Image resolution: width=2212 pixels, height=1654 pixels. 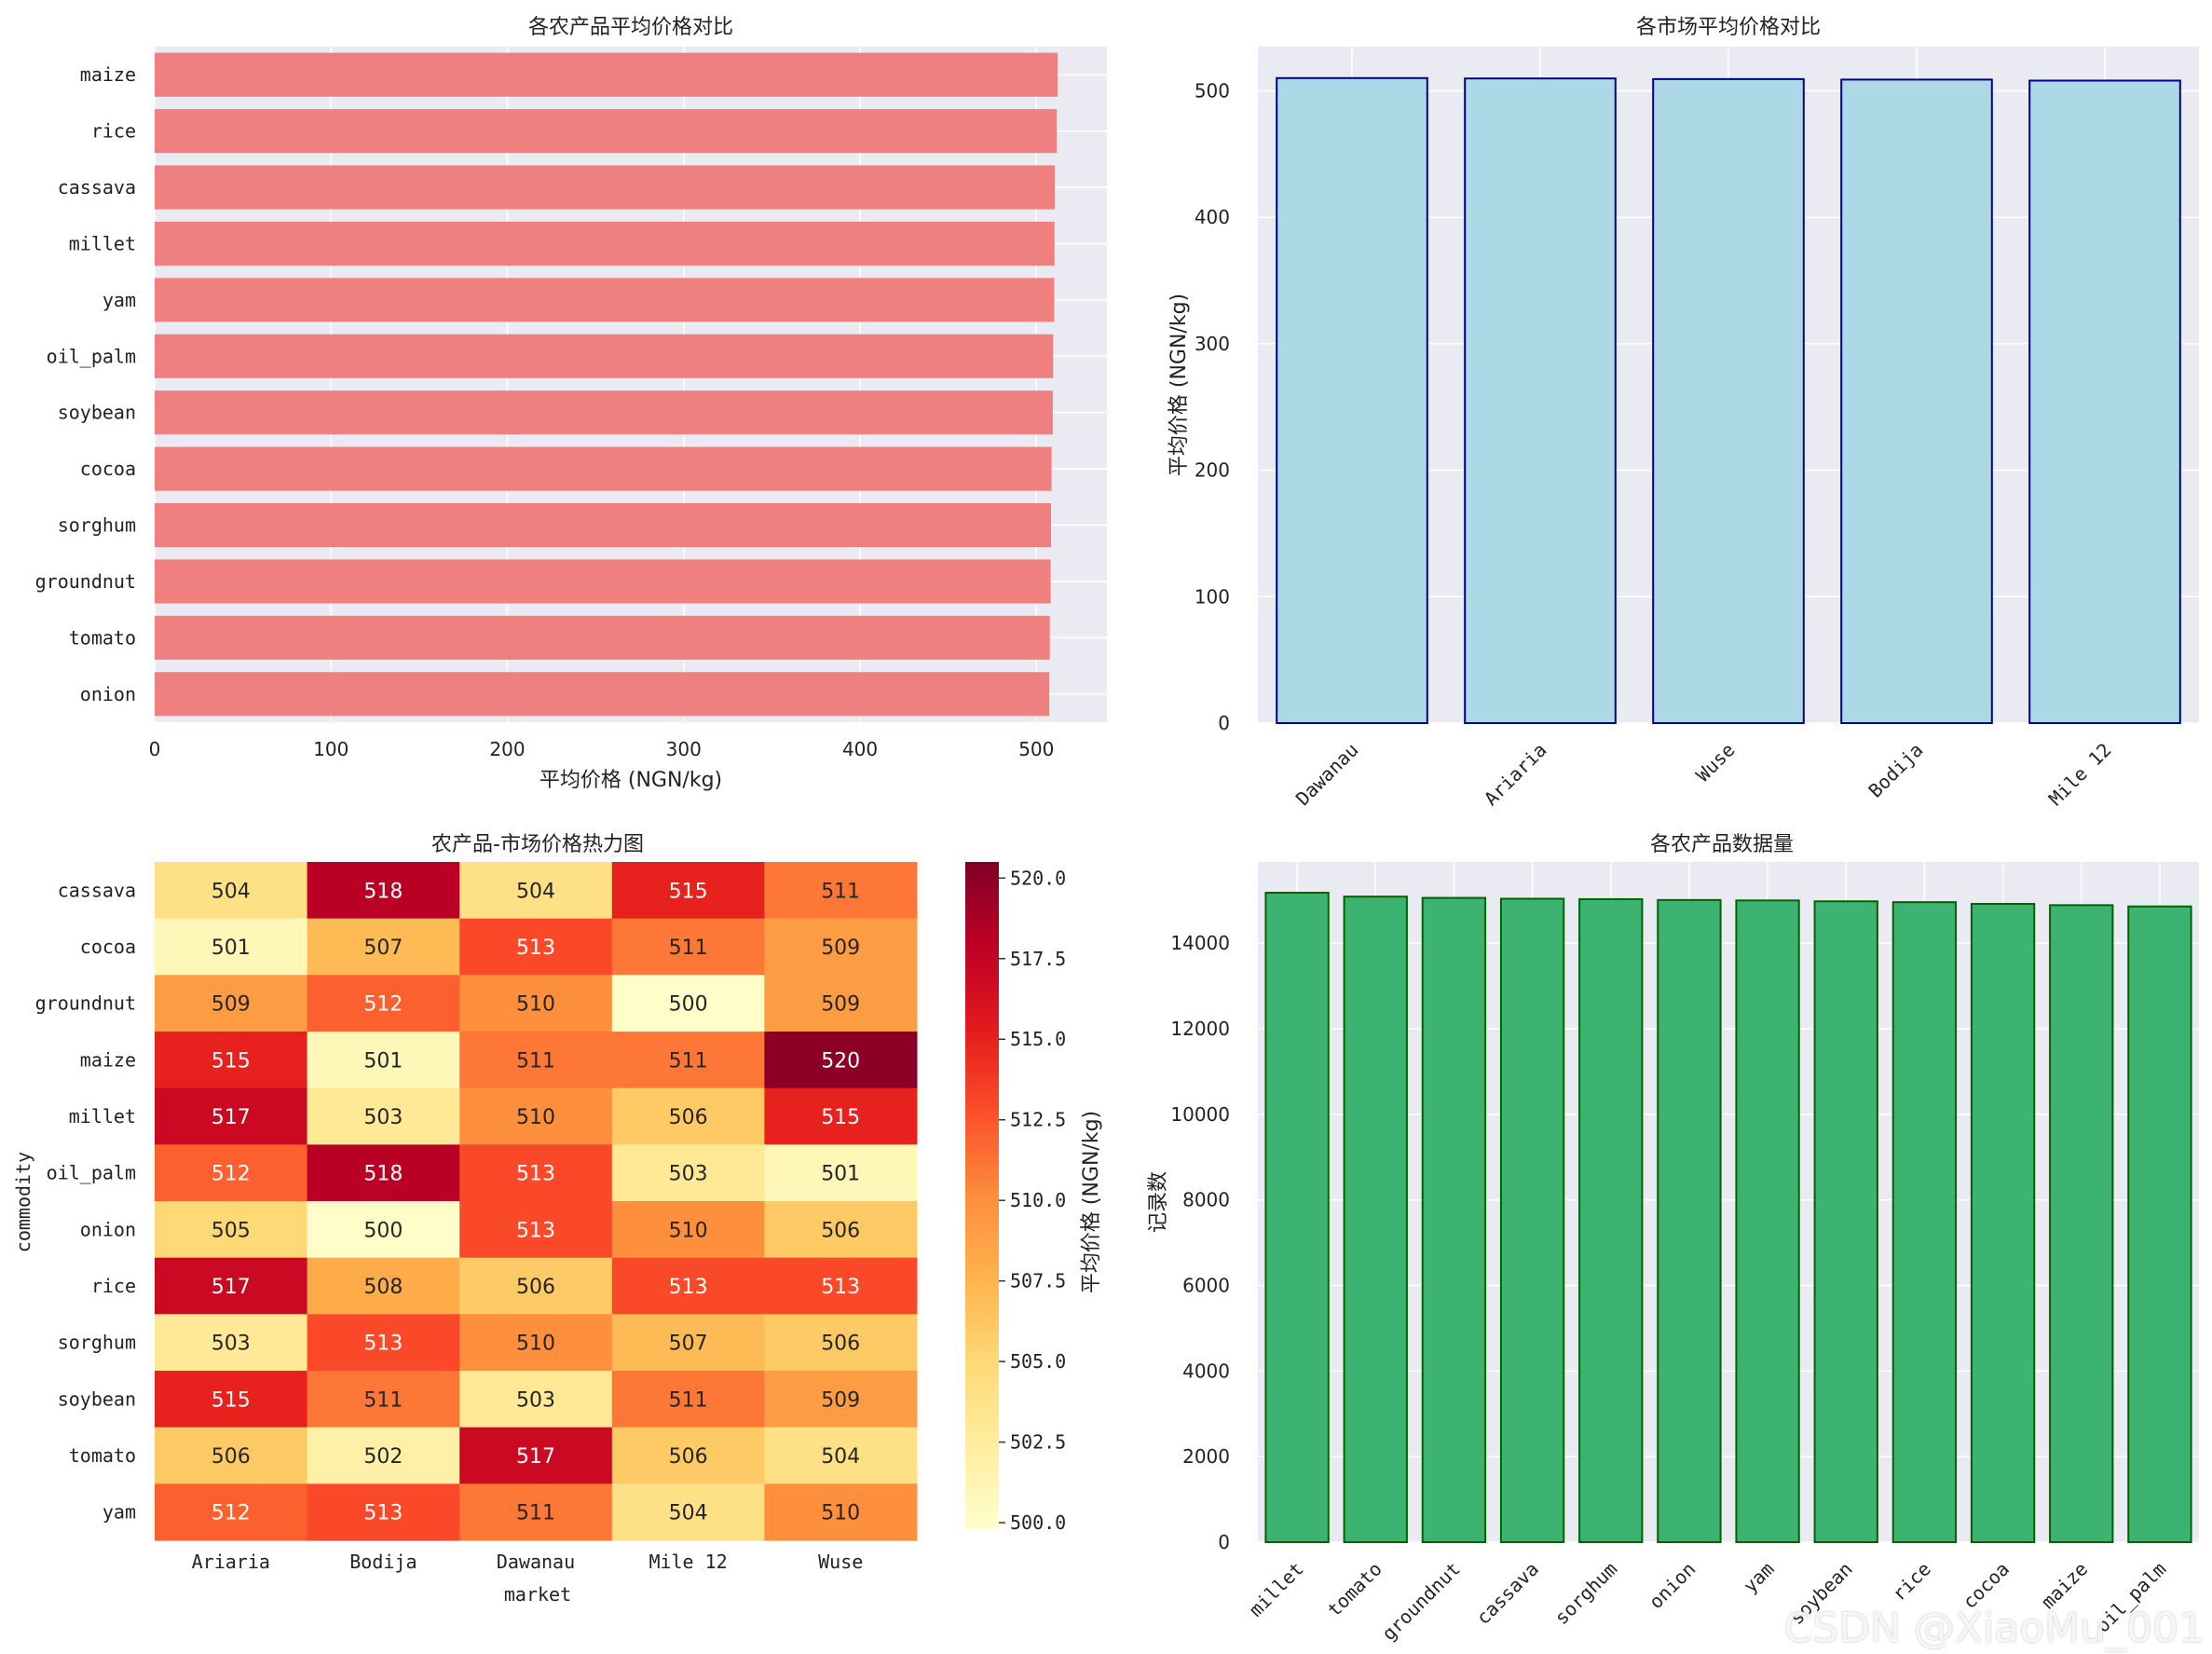 What do you see at coordinates (383, 1457) in the screenshot?
I see `cell-value-label: 502` at bounding box center [383, 1457].